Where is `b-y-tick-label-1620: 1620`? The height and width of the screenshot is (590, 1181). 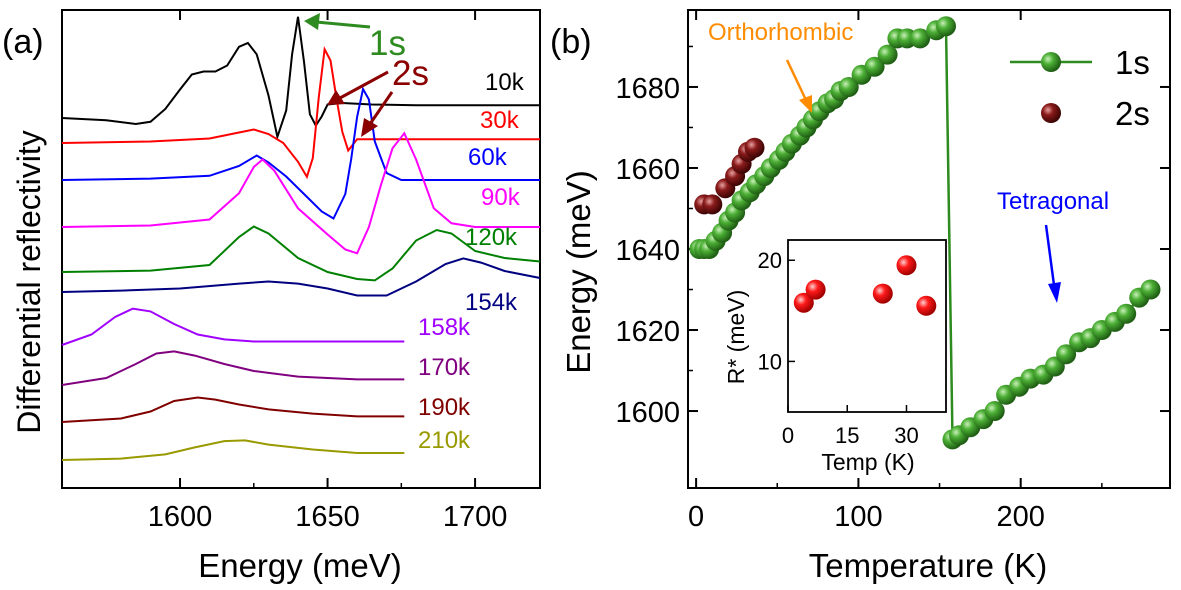 b-y-tick-label-1620: 1620 is located at coordinates (647, 332).